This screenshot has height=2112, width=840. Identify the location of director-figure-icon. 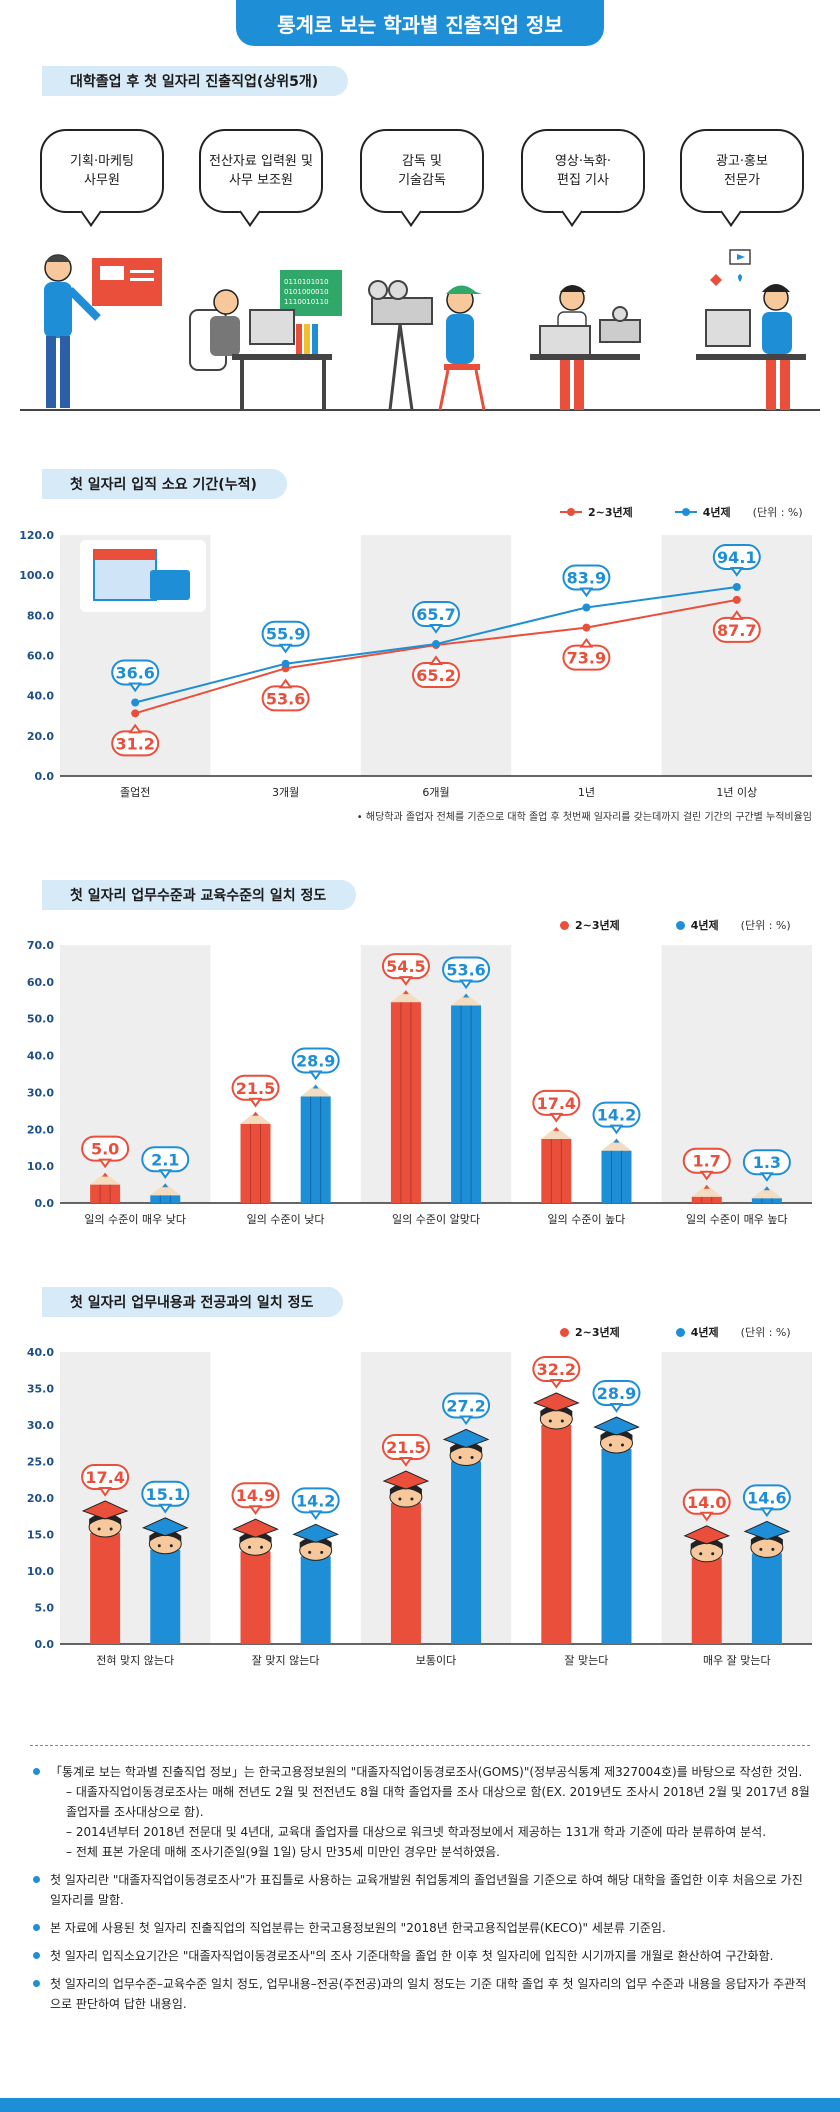
(427, 345).